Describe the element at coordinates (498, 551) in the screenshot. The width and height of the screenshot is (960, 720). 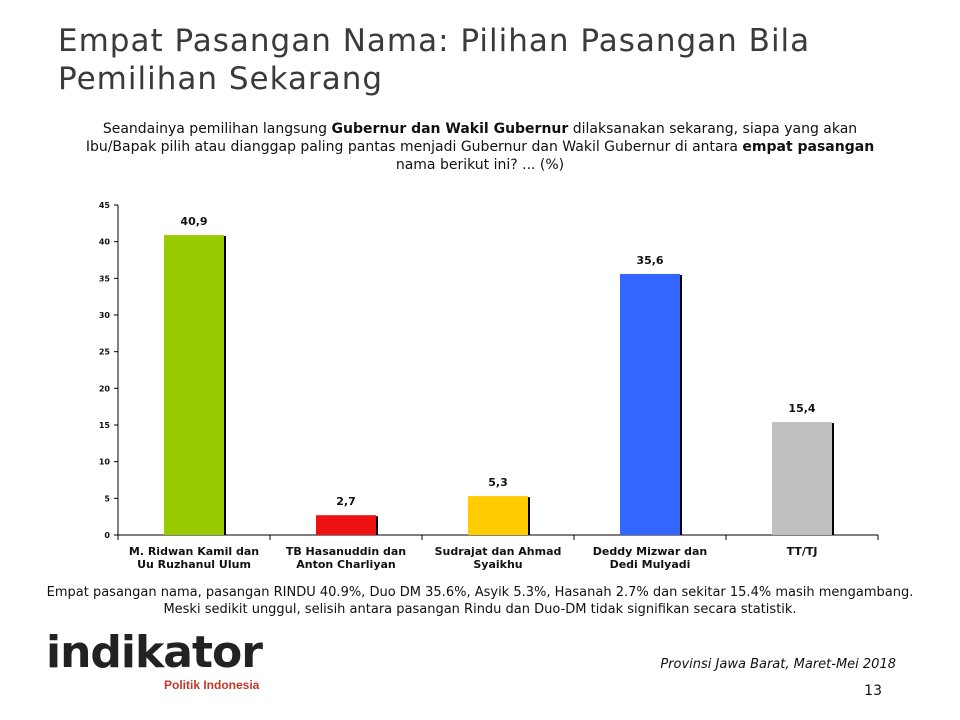
I see `category-label: Sudrajat dan Ahmad` at that location.